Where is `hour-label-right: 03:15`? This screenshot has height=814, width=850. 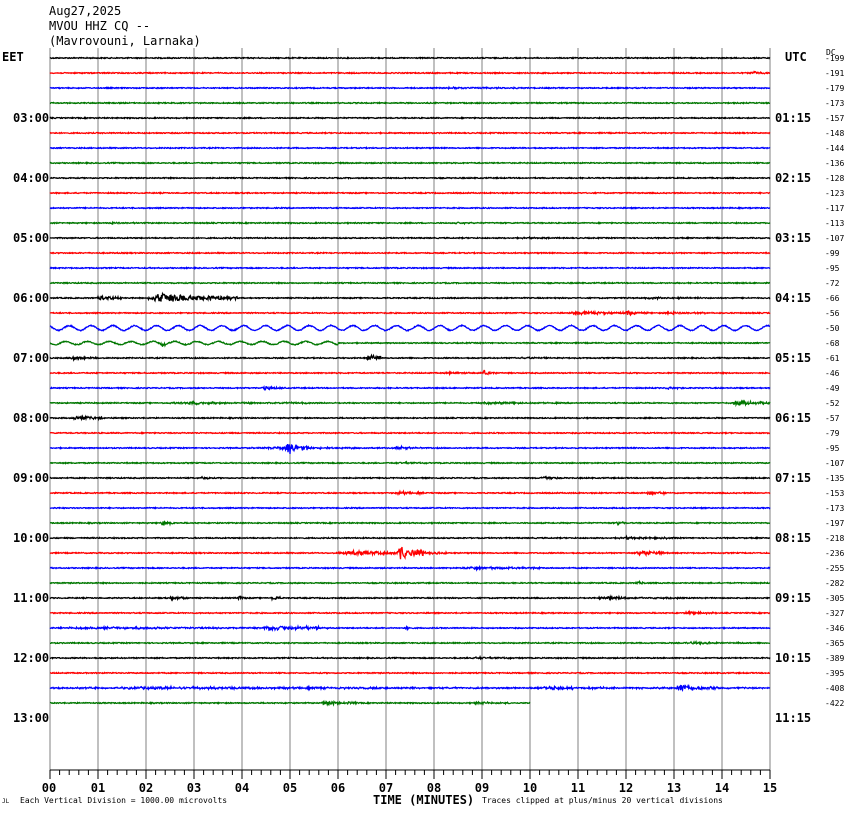
hour-label-right: 03:15 is located at coordinates (793, 238).